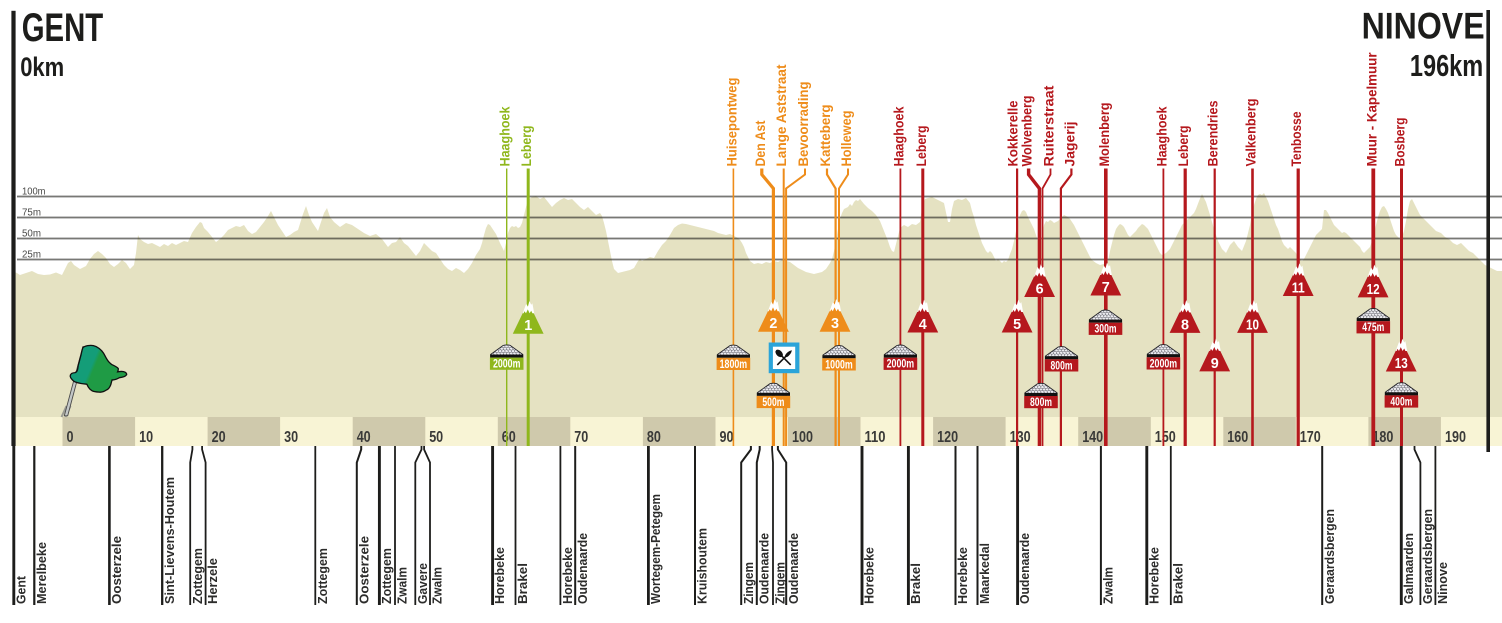  What do you see at coordinates (727, 437) in the screenshot?
I see `svg-text: 90` at bounding box center [727, 437].